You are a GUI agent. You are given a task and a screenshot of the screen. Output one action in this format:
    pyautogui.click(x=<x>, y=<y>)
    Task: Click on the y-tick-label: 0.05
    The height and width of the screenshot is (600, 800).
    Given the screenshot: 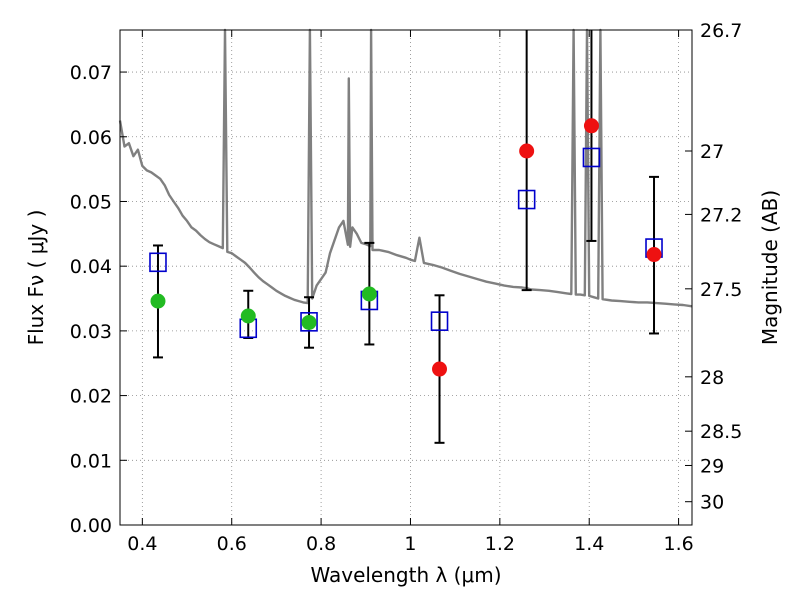 What is the action you would take?
    pyautogui.click(x=91, y=202)
    